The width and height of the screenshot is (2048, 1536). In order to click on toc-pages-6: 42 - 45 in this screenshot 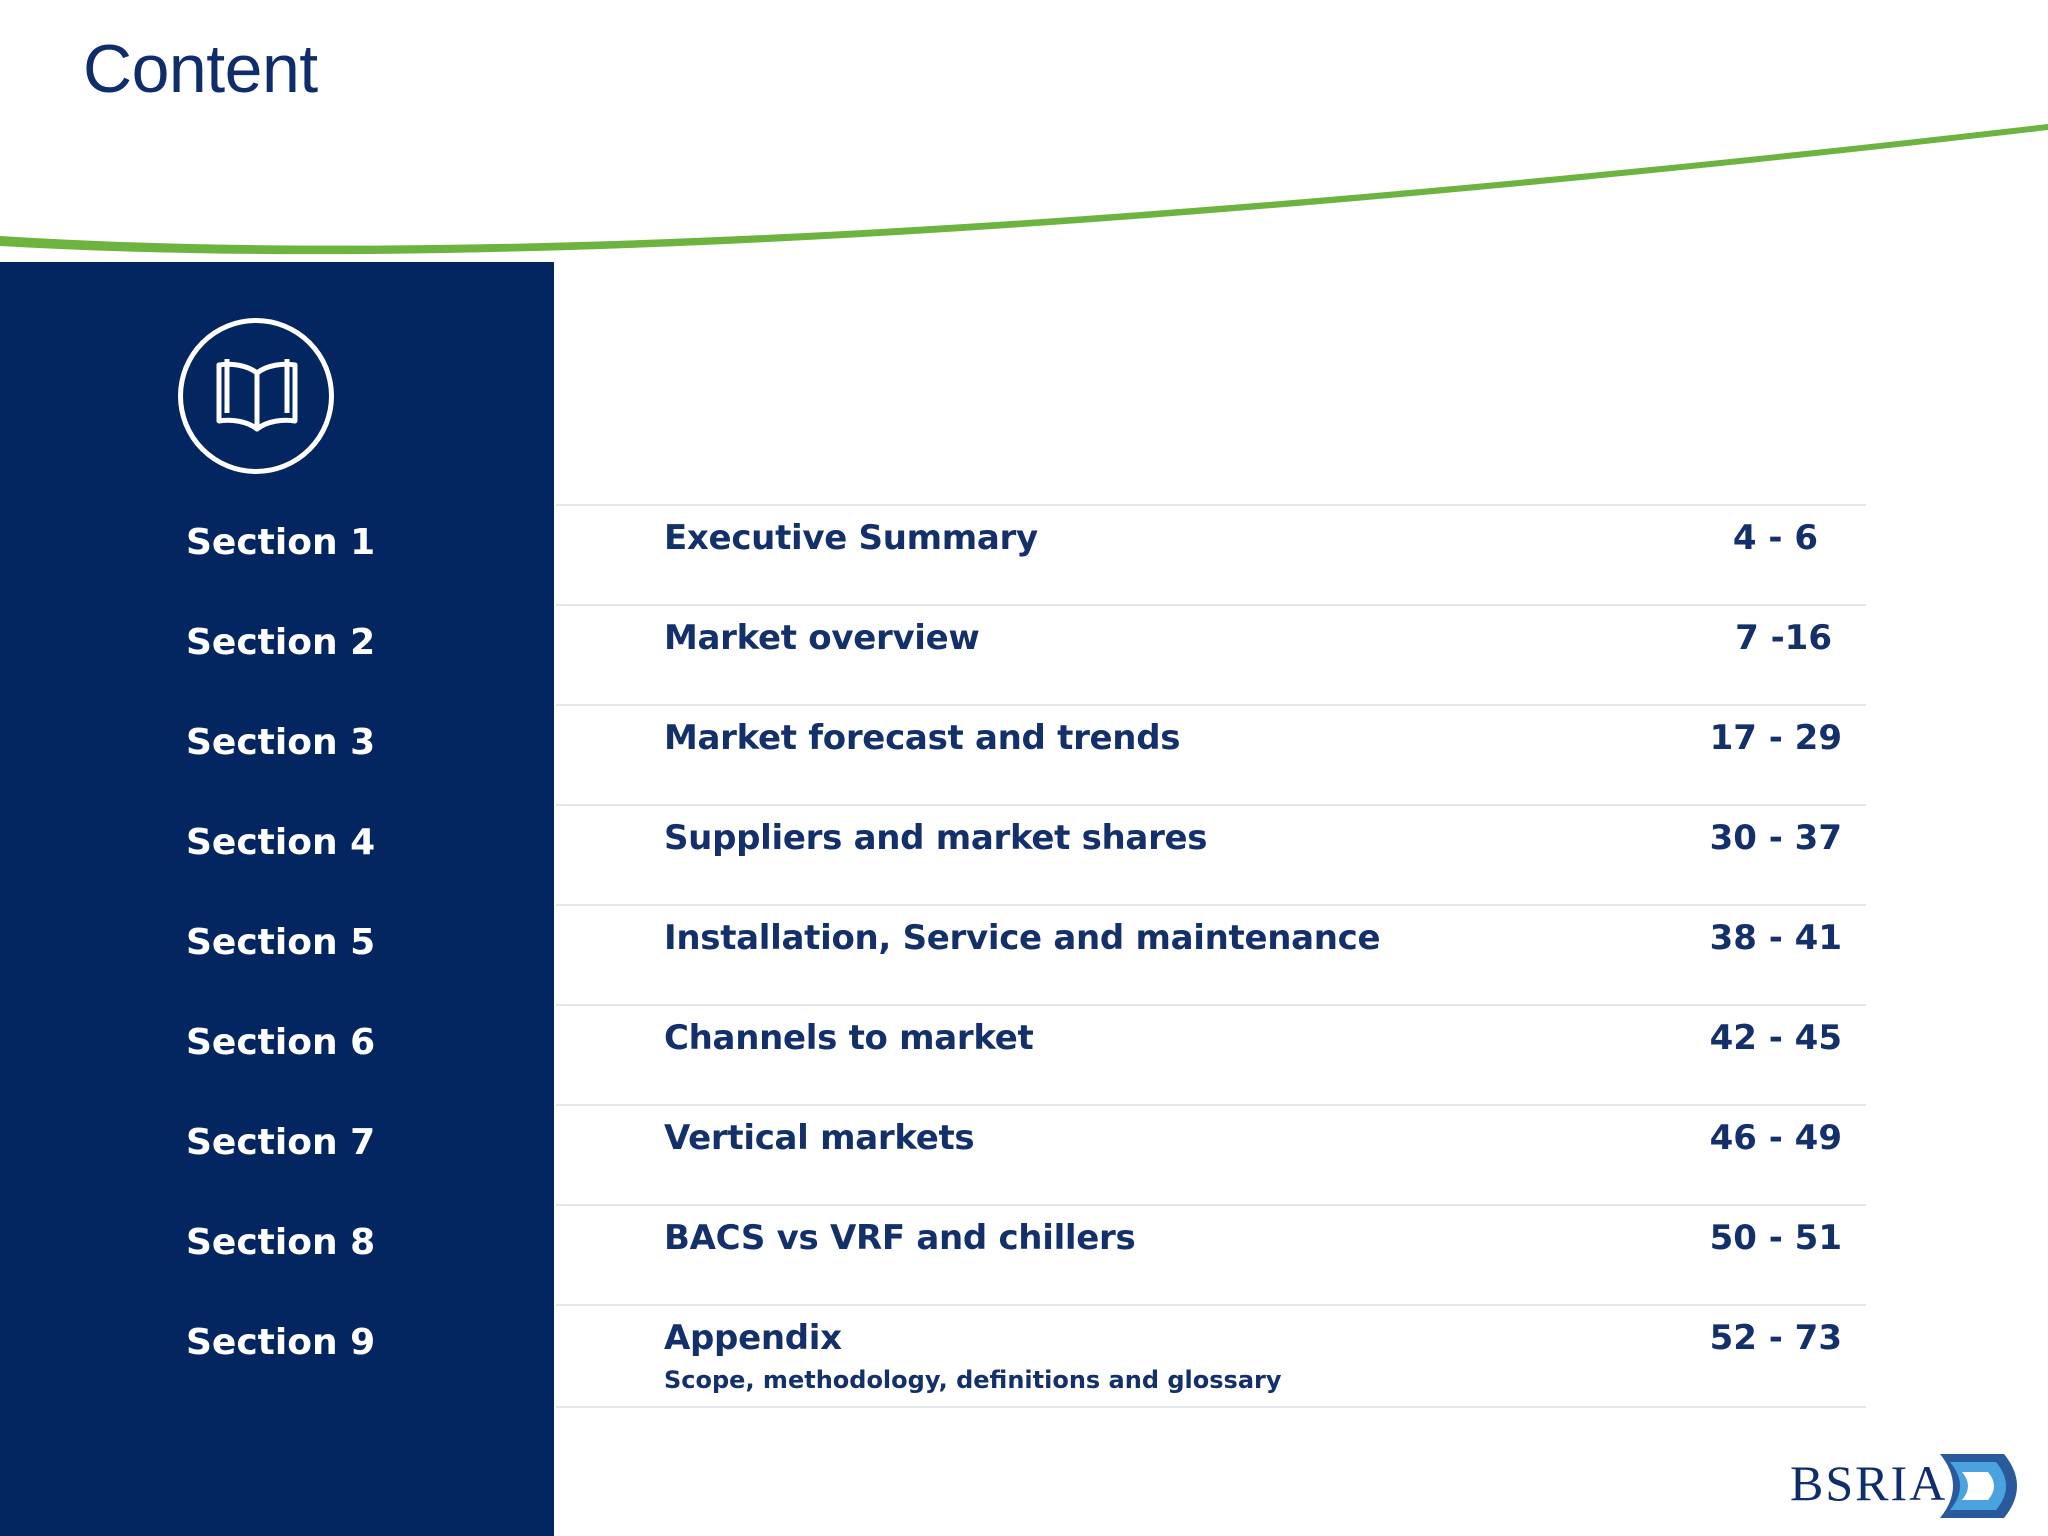, I will do `click(1775, 1038)`.